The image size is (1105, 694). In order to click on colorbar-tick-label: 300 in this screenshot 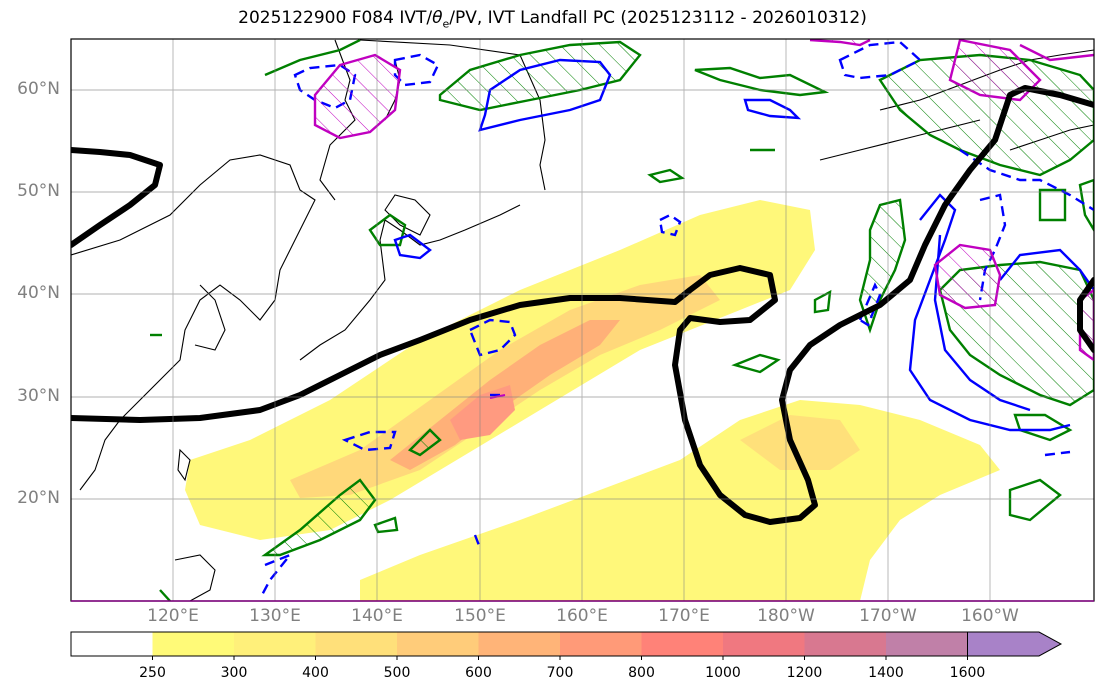, I will do `click(234, 673)`.